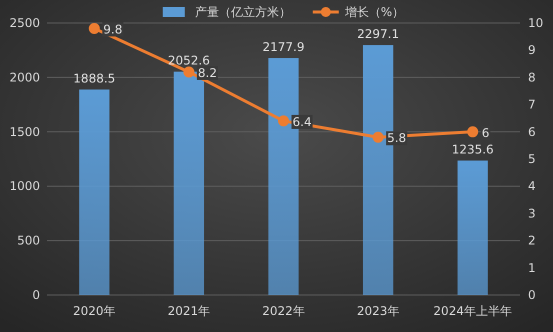  I want to click on y2-tick-label: 0, so click(532, 295).